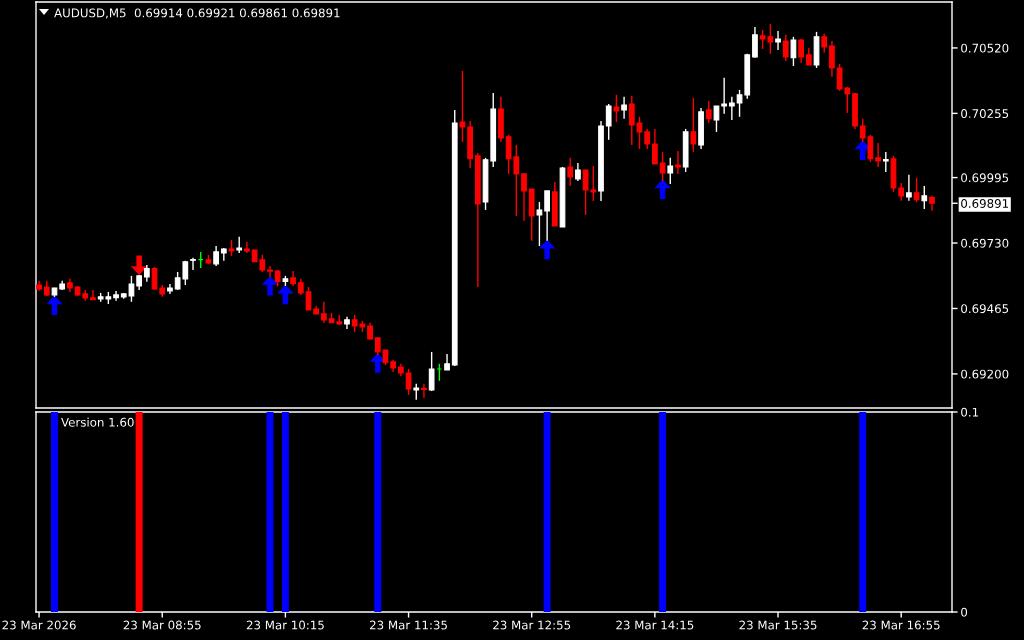 This screenshot has height=640, width=1024. I want to click on y-tick-label: 0.69200, so click(985, 374).